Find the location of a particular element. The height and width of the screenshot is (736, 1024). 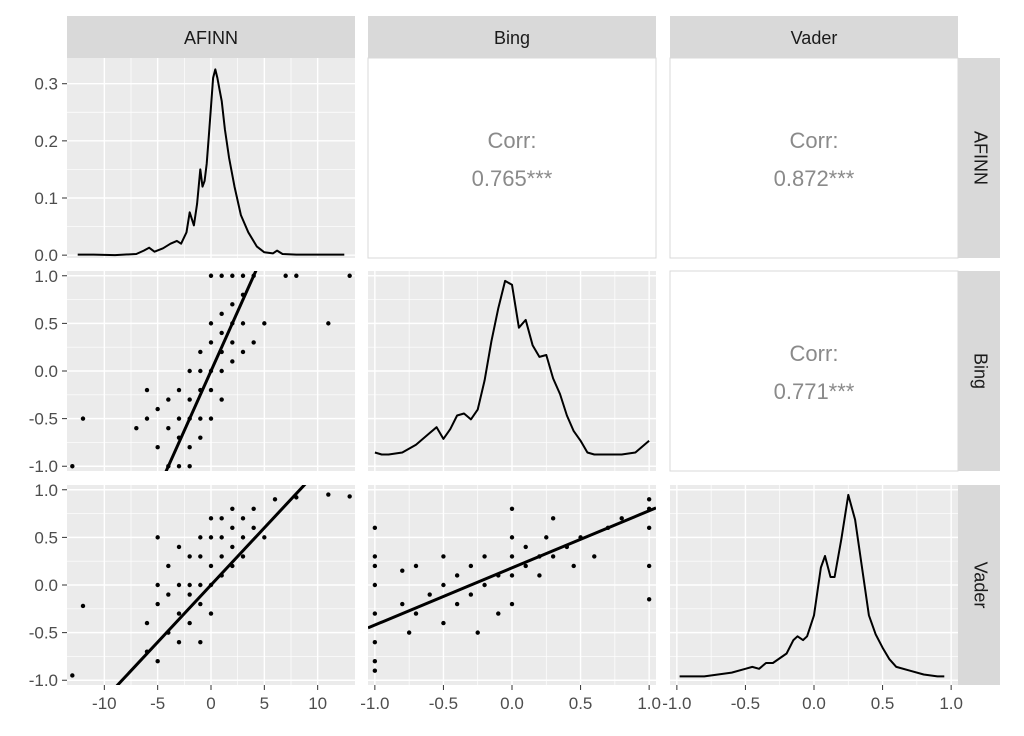

panel-vader-bing-fit-line is located at coordinates (512, 568).